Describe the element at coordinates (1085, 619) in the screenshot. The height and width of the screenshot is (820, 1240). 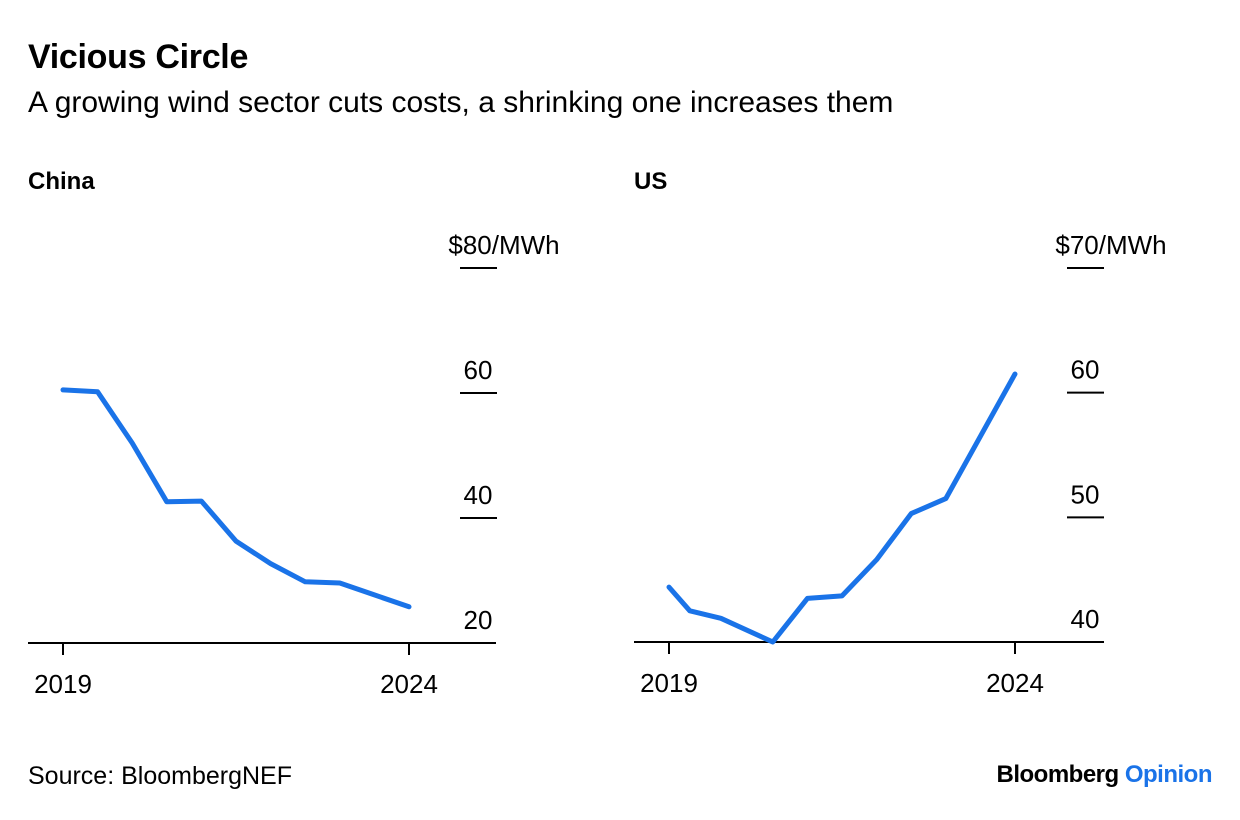
I see `us-ytick-label-40: 40` at that location.